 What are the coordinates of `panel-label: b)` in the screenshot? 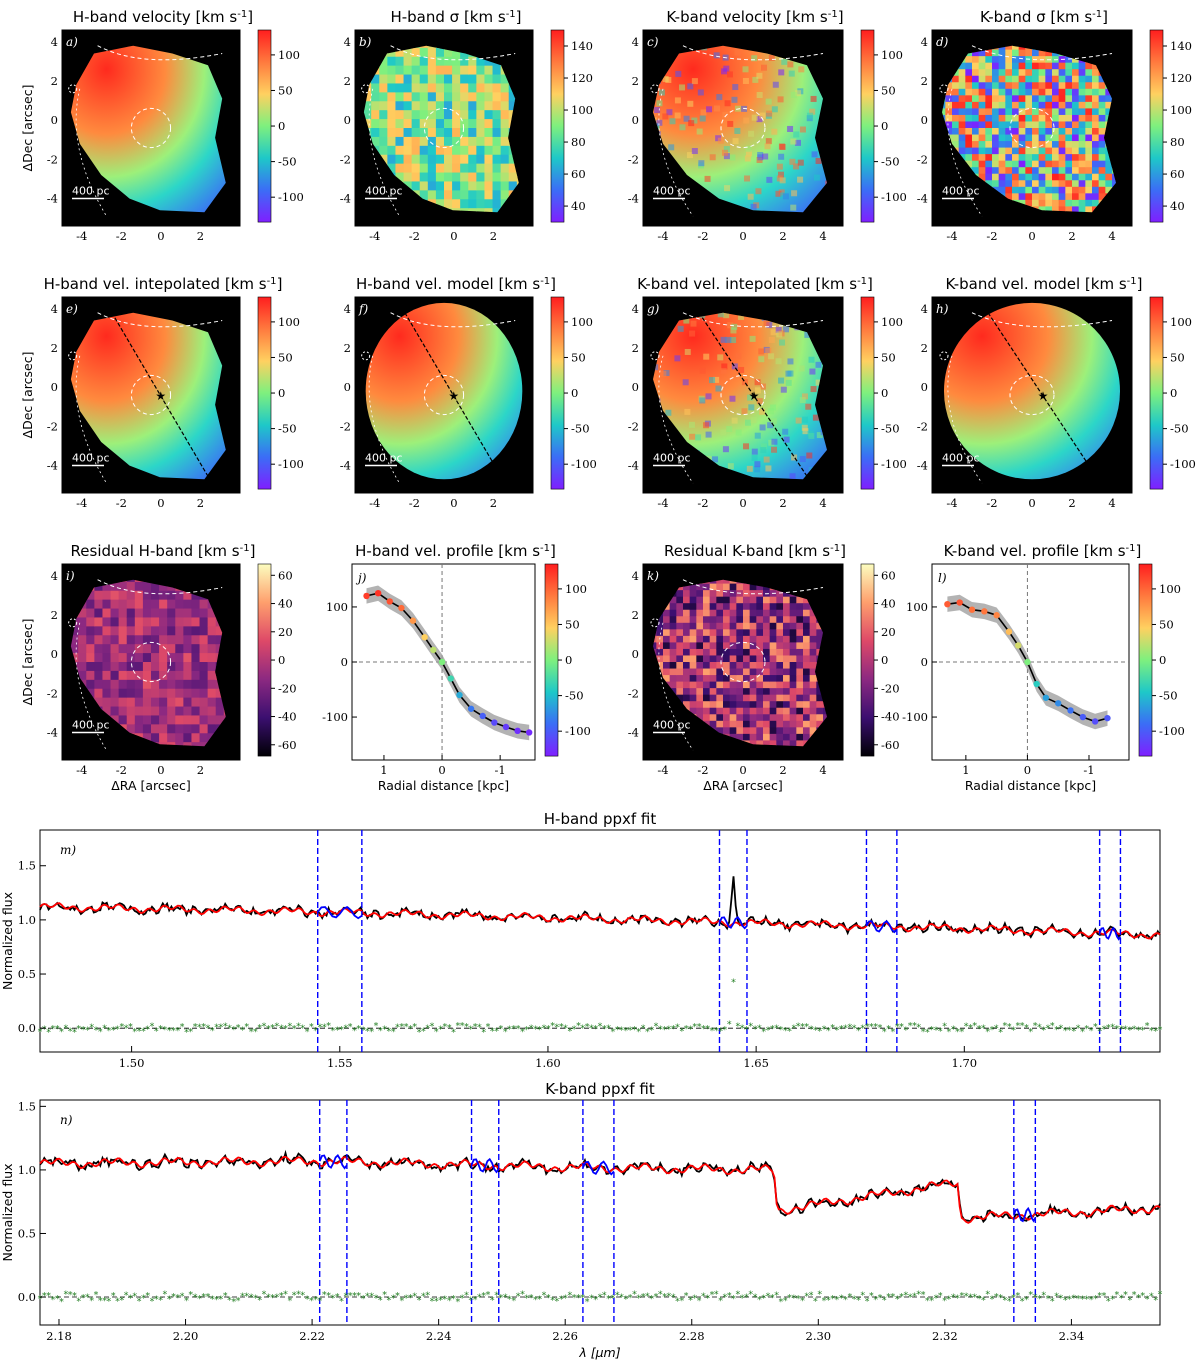 It's located at (365, 42).